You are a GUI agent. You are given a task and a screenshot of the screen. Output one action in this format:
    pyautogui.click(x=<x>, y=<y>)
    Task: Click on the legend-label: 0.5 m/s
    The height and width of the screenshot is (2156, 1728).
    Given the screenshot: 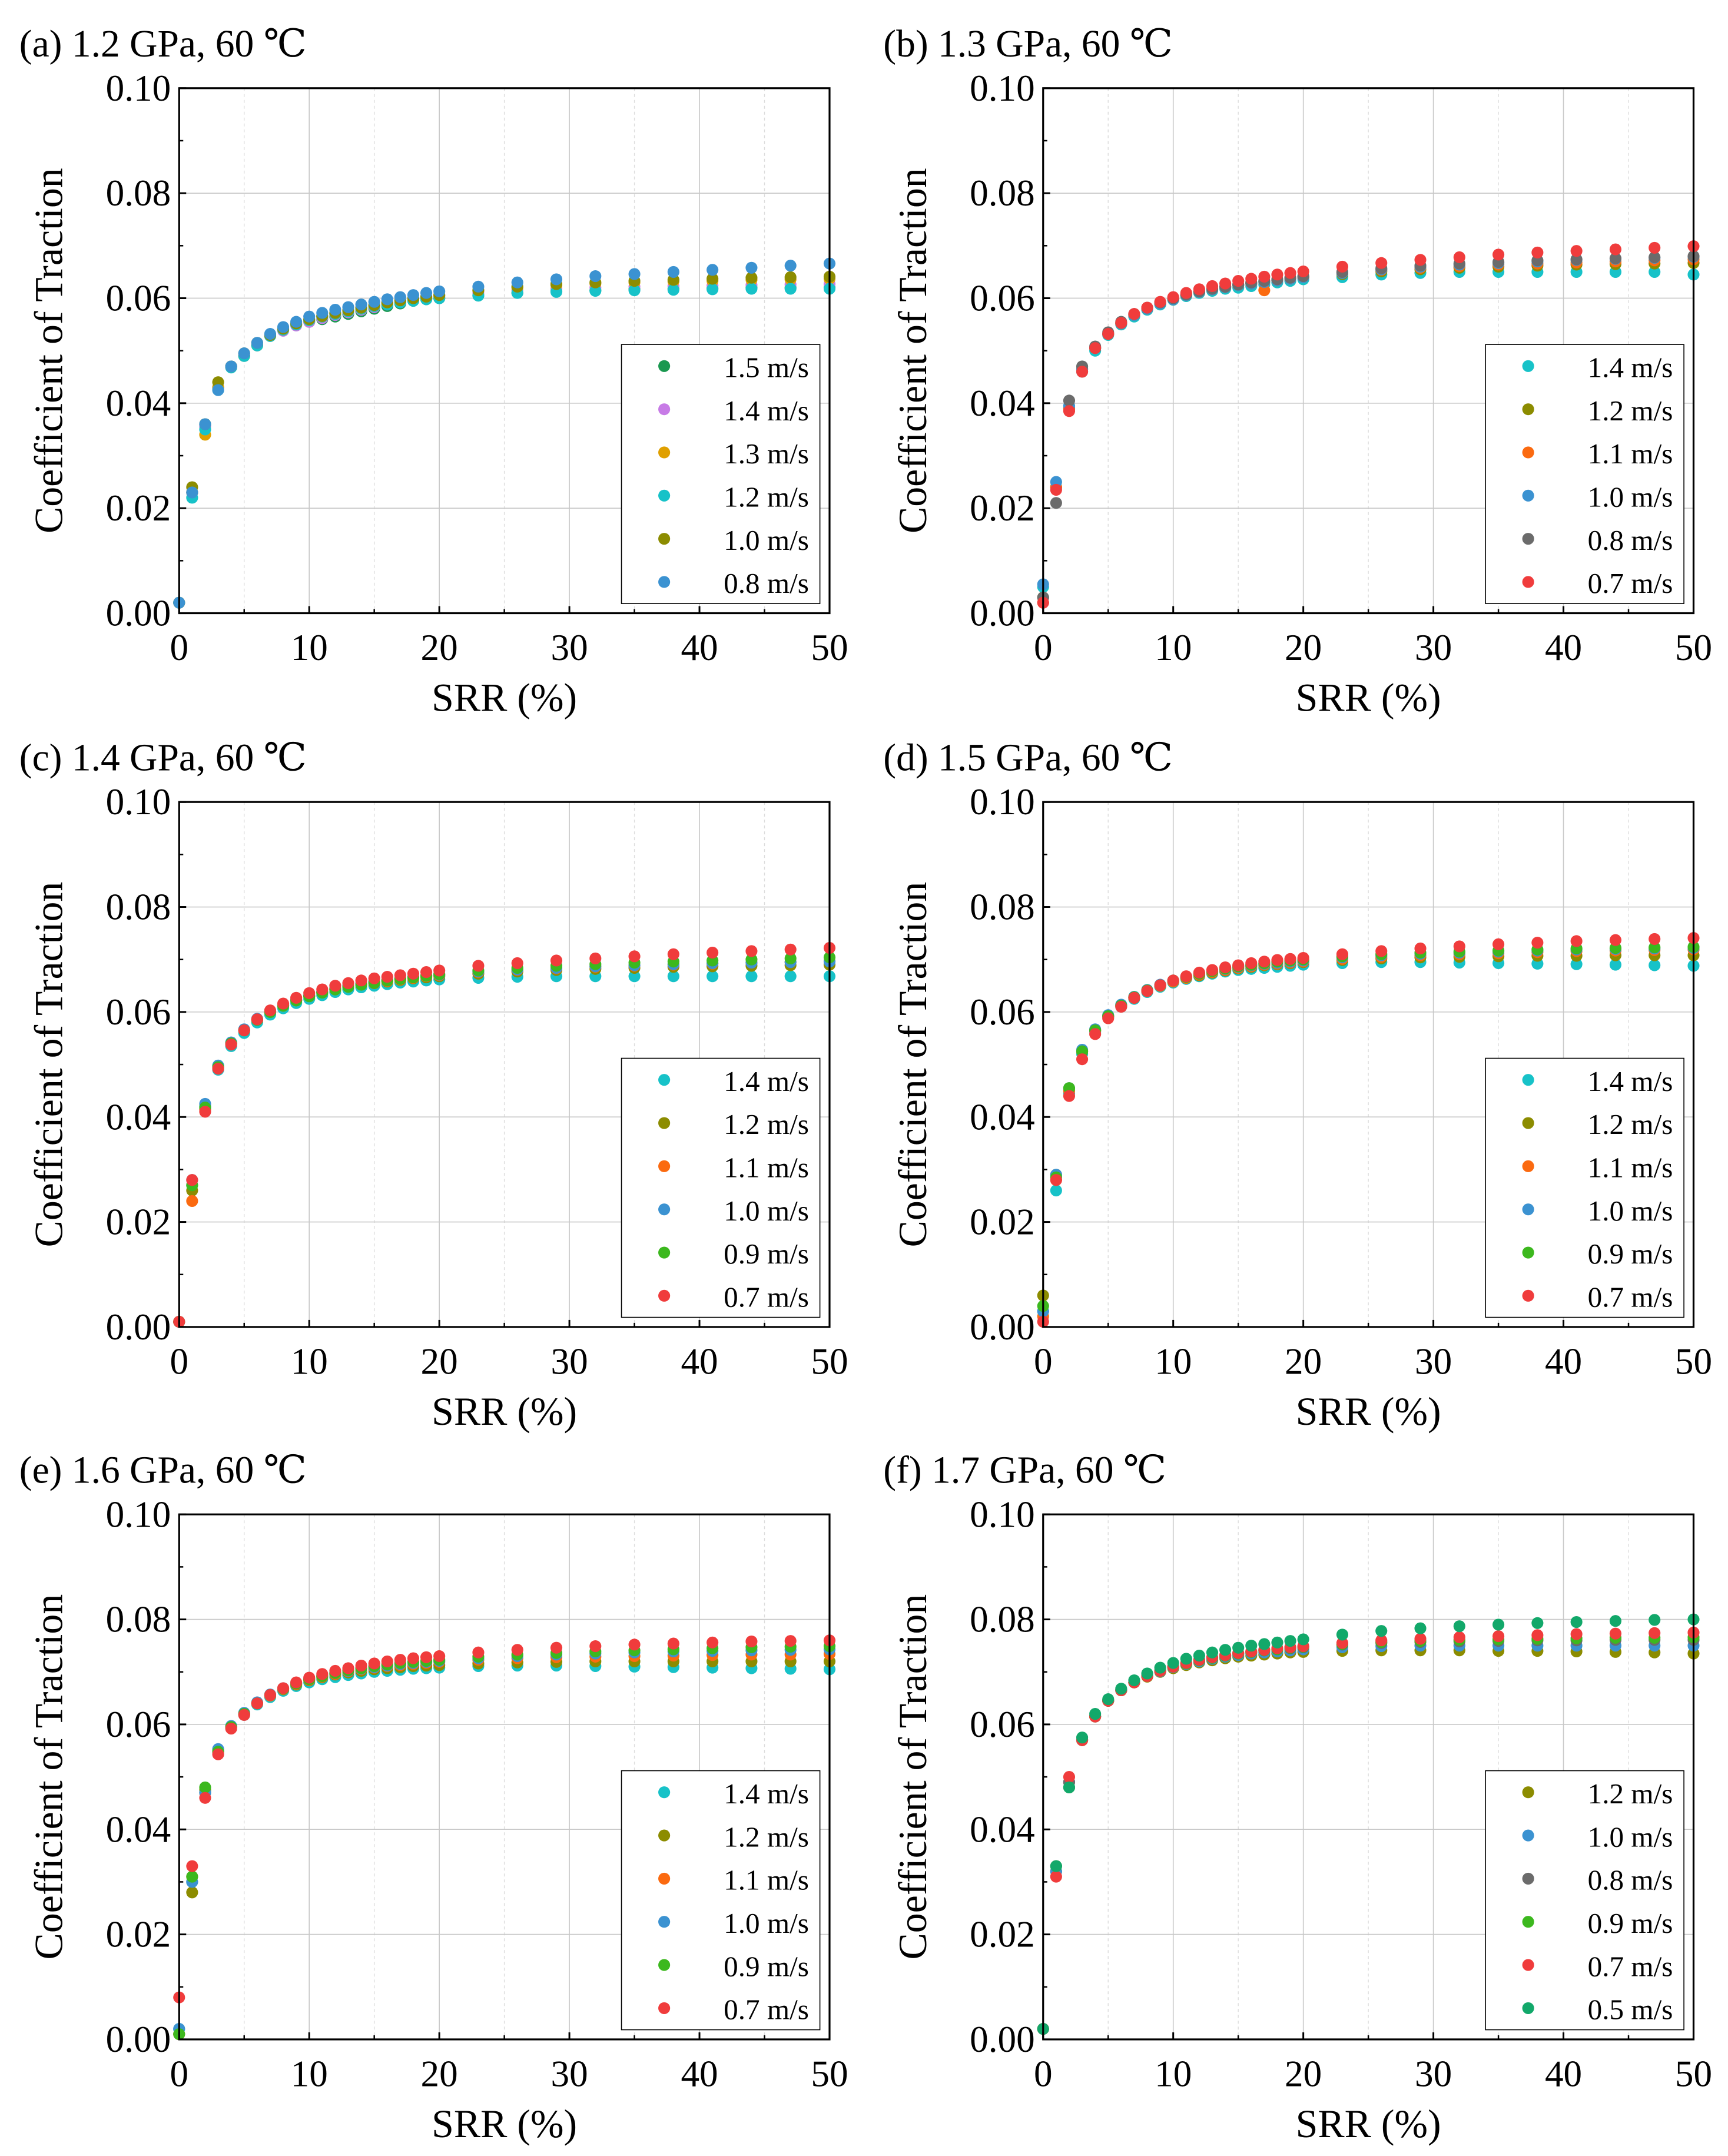 What is the action you would take?
    pyautogui.click(x=1631, y=2010)
    